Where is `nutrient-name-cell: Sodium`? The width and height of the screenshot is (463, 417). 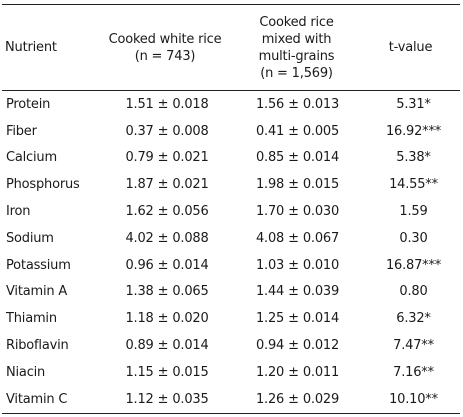 nutrient-name-cell: Sodium is located at coordinates (30, 238).